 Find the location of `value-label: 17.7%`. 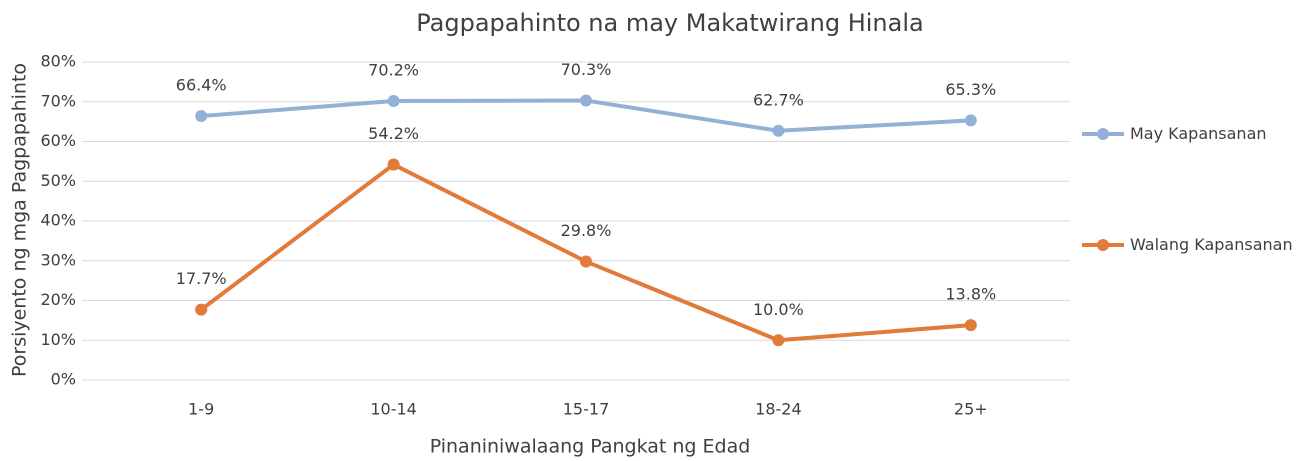

value-label: 17.7% is located at coordinates (201, 278).